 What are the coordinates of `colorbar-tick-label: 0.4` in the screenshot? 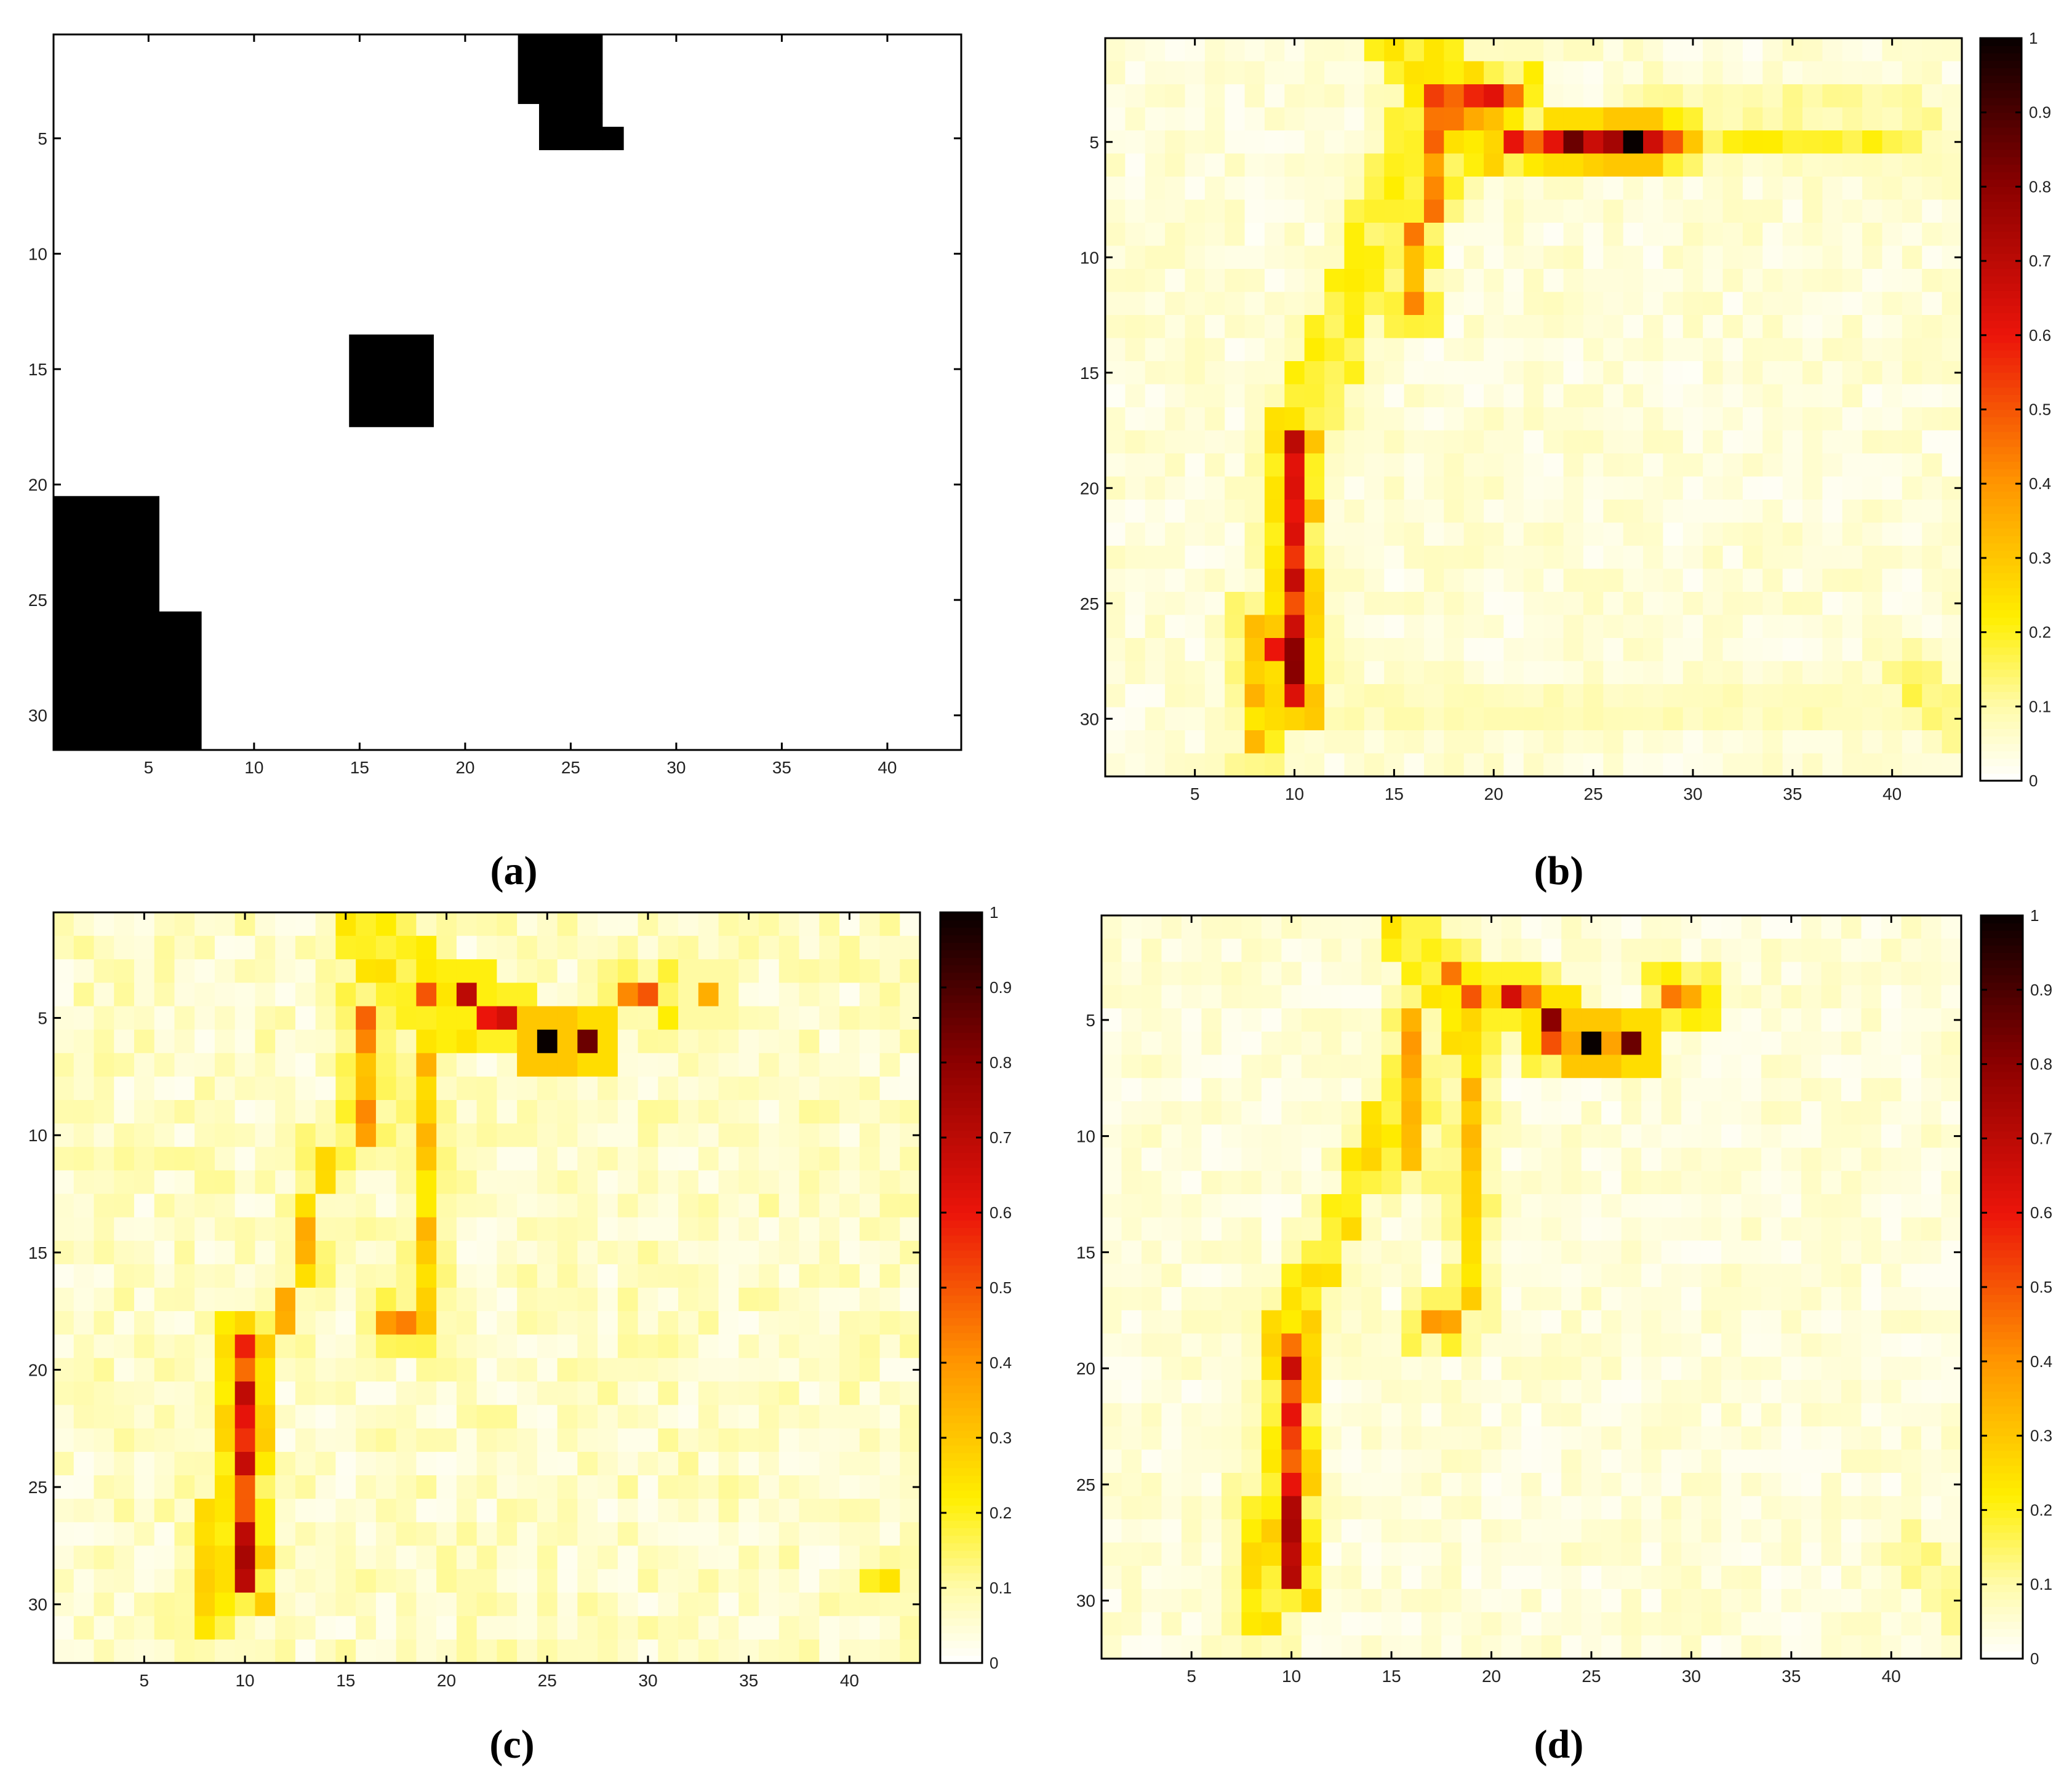 It's located at (2041, 1361).